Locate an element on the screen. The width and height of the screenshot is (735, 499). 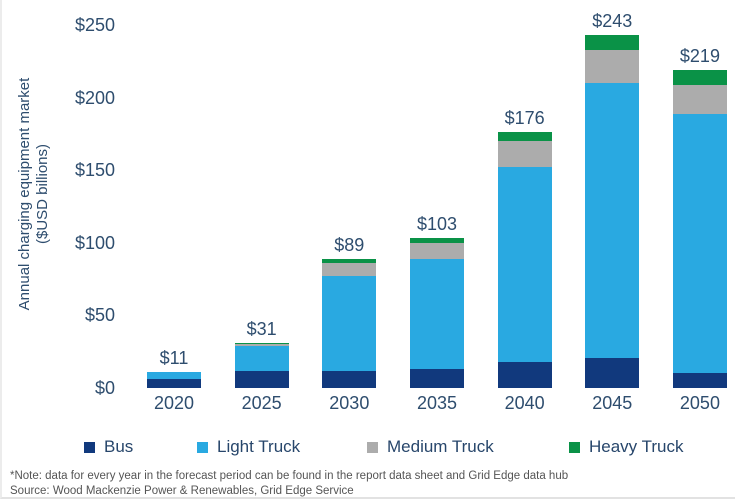
y-tick-label: $250 is located at coordinates (94, 25).